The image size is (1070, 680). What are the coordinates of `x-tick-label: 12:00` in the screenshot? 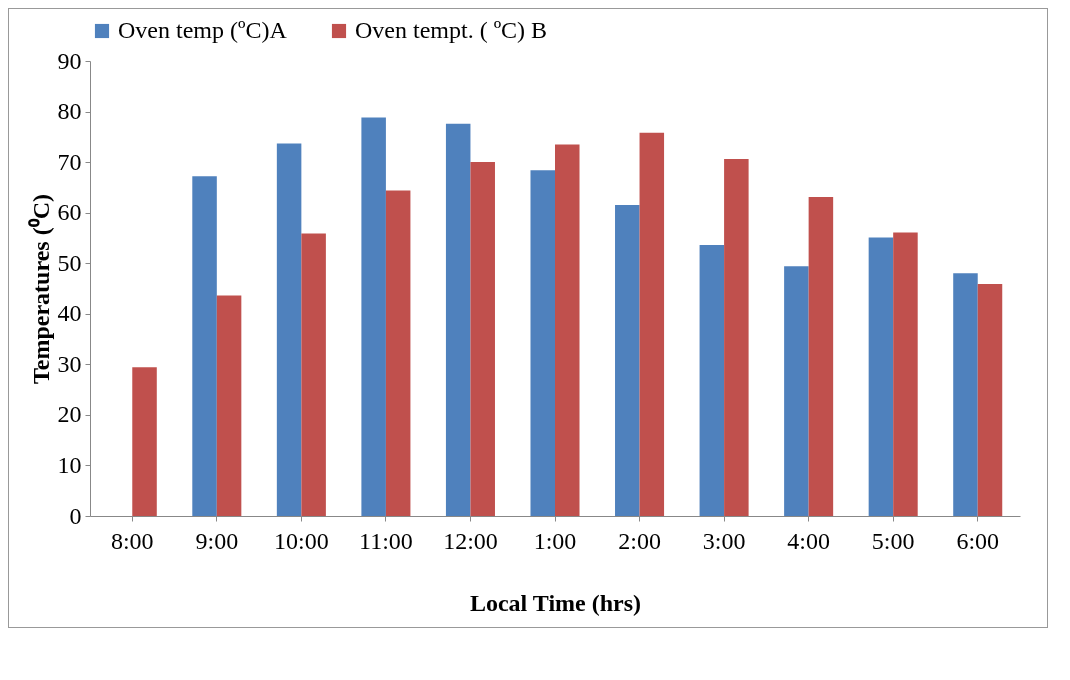 It's located at (470, 540).